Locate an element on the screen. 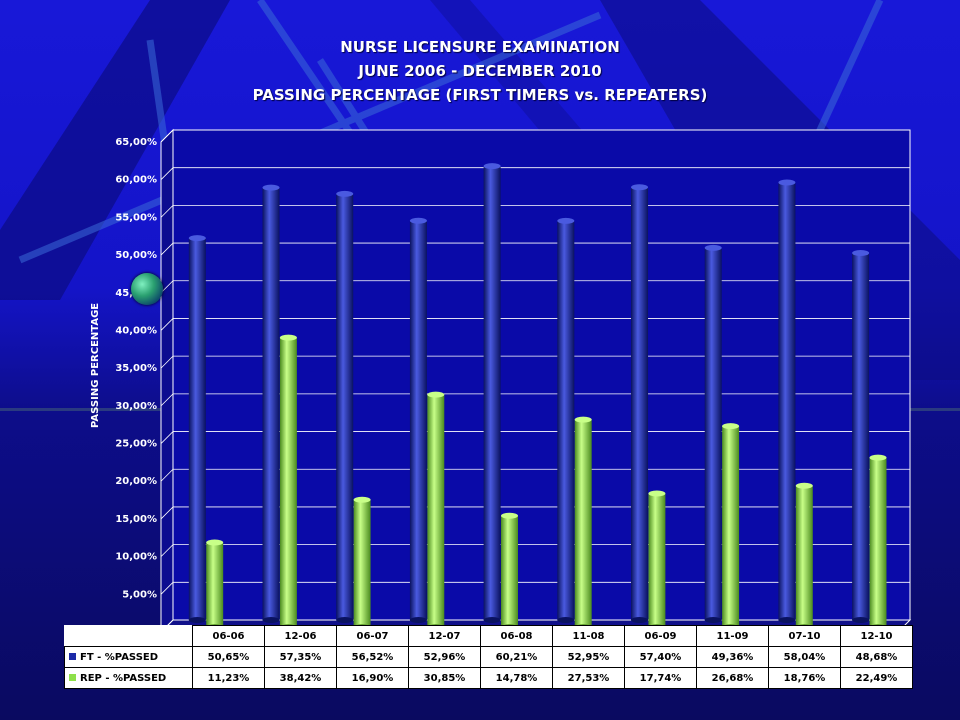 This screenshot has width=960, height=720. y-tick-label: 35,00% is located at coordinates (136, 368).